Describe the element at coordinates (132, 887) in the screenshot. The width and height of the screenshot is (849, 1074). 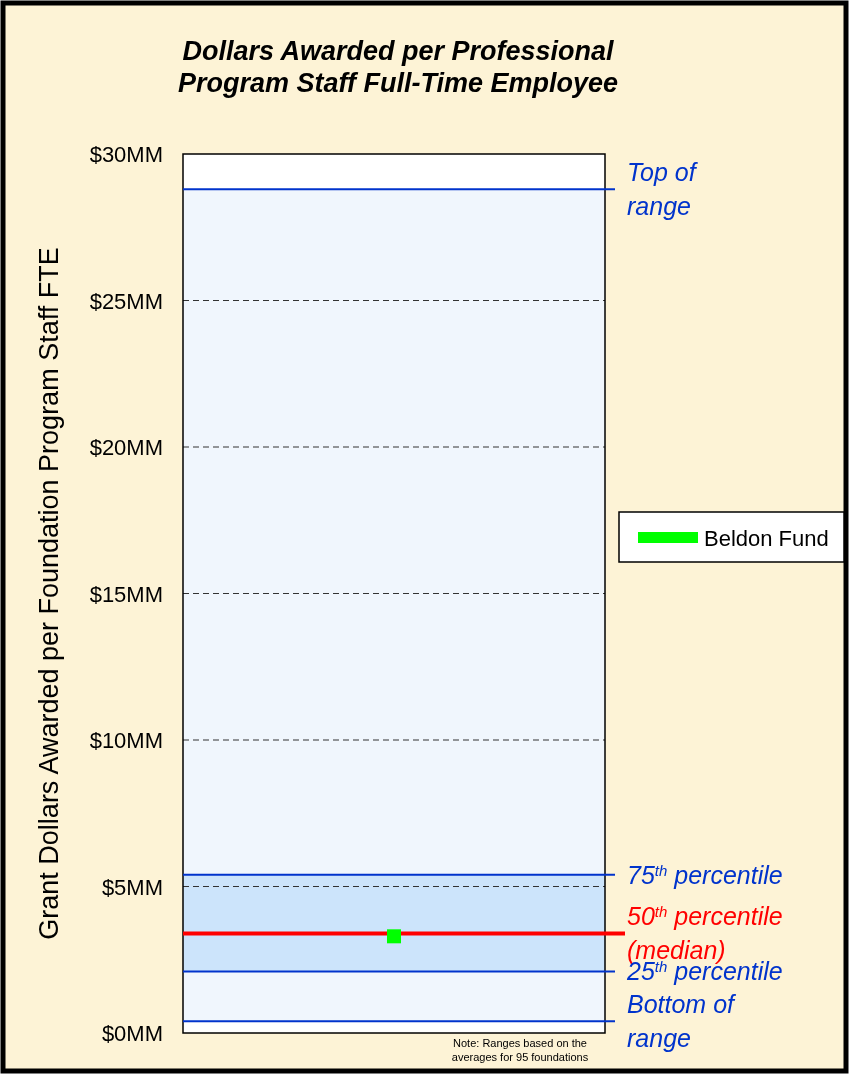
I see `y-tick-label: $5MM` at that location.